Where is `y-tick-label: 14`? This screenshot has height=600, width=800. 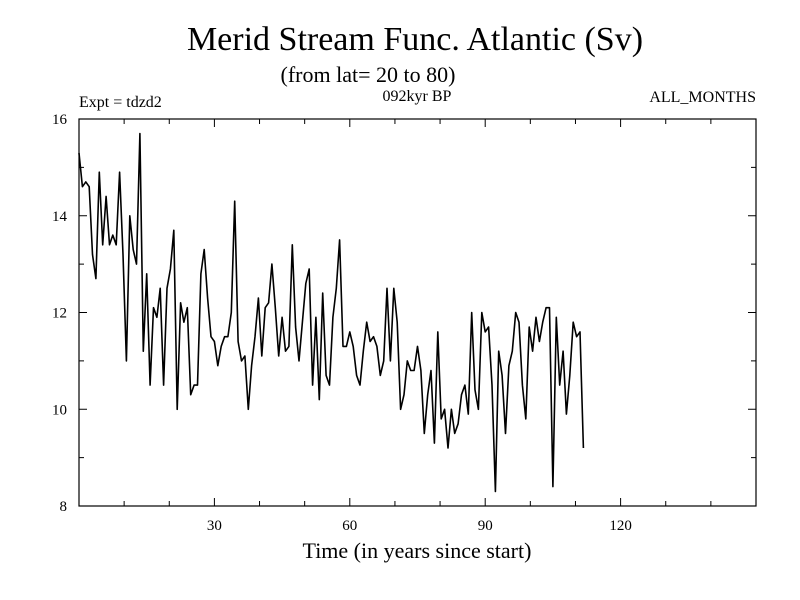 y-tick-label: 14 is located at coordinates (60, 217).